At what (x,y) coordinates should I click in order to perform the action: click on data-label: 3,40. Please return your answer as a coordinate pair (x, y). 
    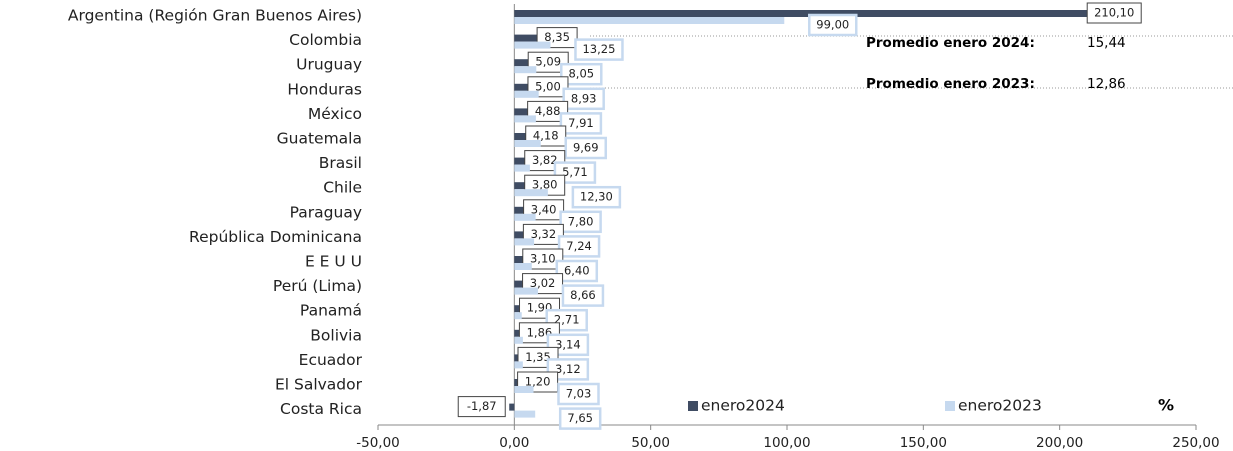
    Looking at the image, I should click on (544, 209).